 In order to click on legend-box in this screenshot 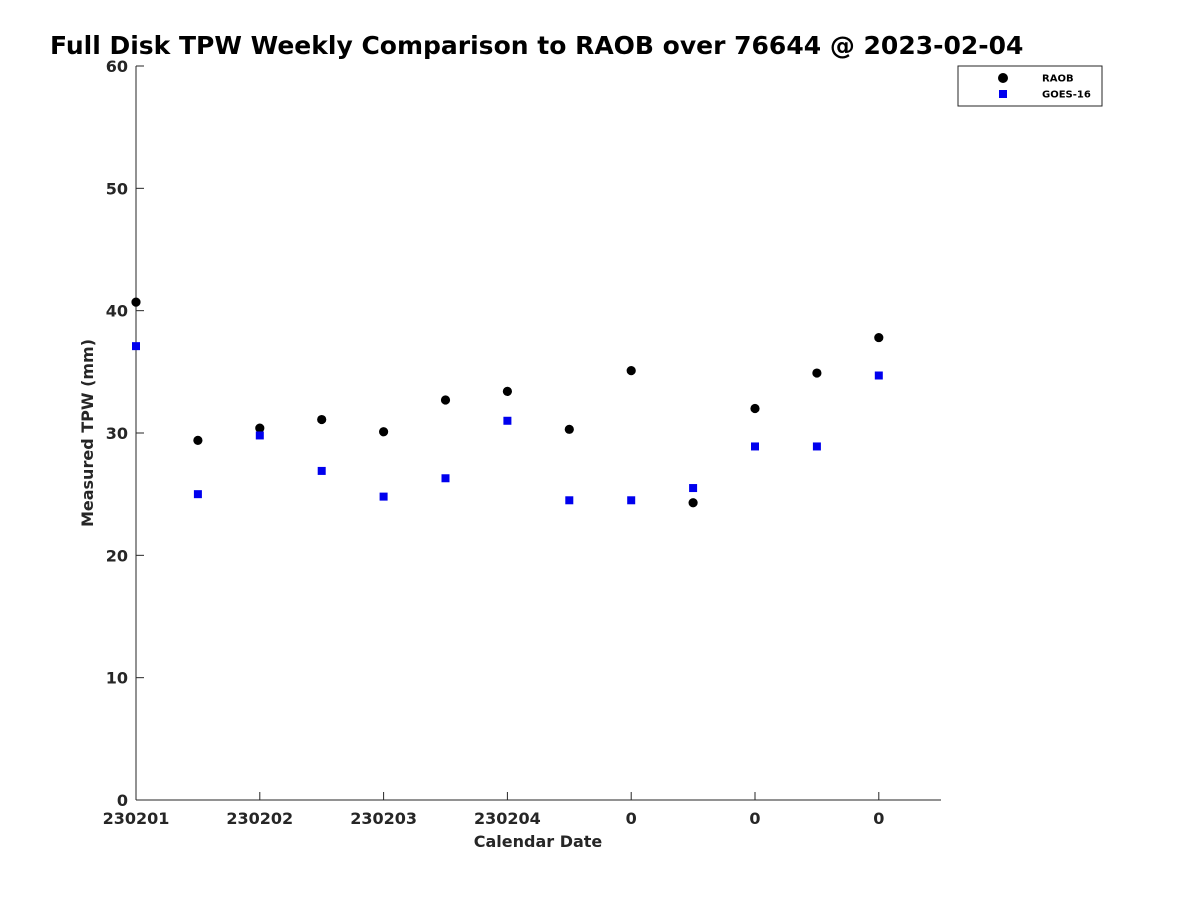, I will do `click(1030, 86)`.